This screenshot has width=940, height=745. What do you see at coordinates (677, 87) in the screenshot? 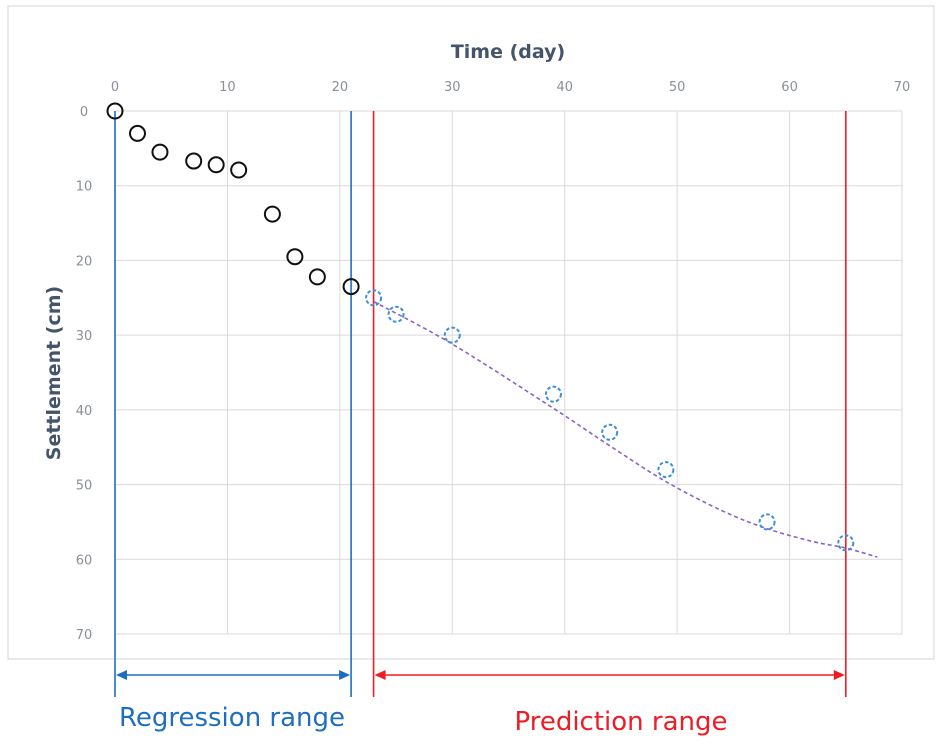
I see `x-tick-label: 50` at bounding box center [677, 87].